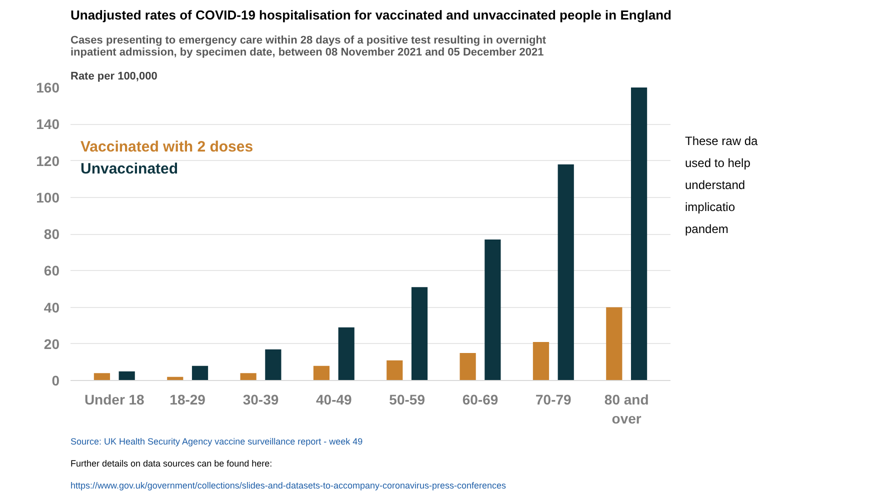 The width and height of the screenshot is (885, 495). Describe the element at coordinates (52, 270) in the screenshot. I see `y-tick-label: 60` at that location.